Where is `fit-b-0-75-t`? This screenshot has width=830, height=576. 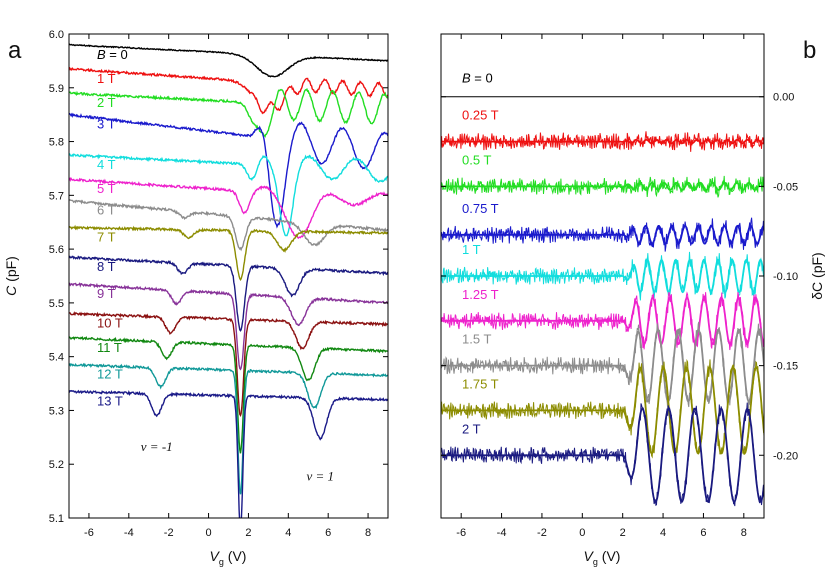 fit-b-0-75-t is located at coordinates (602, 234).